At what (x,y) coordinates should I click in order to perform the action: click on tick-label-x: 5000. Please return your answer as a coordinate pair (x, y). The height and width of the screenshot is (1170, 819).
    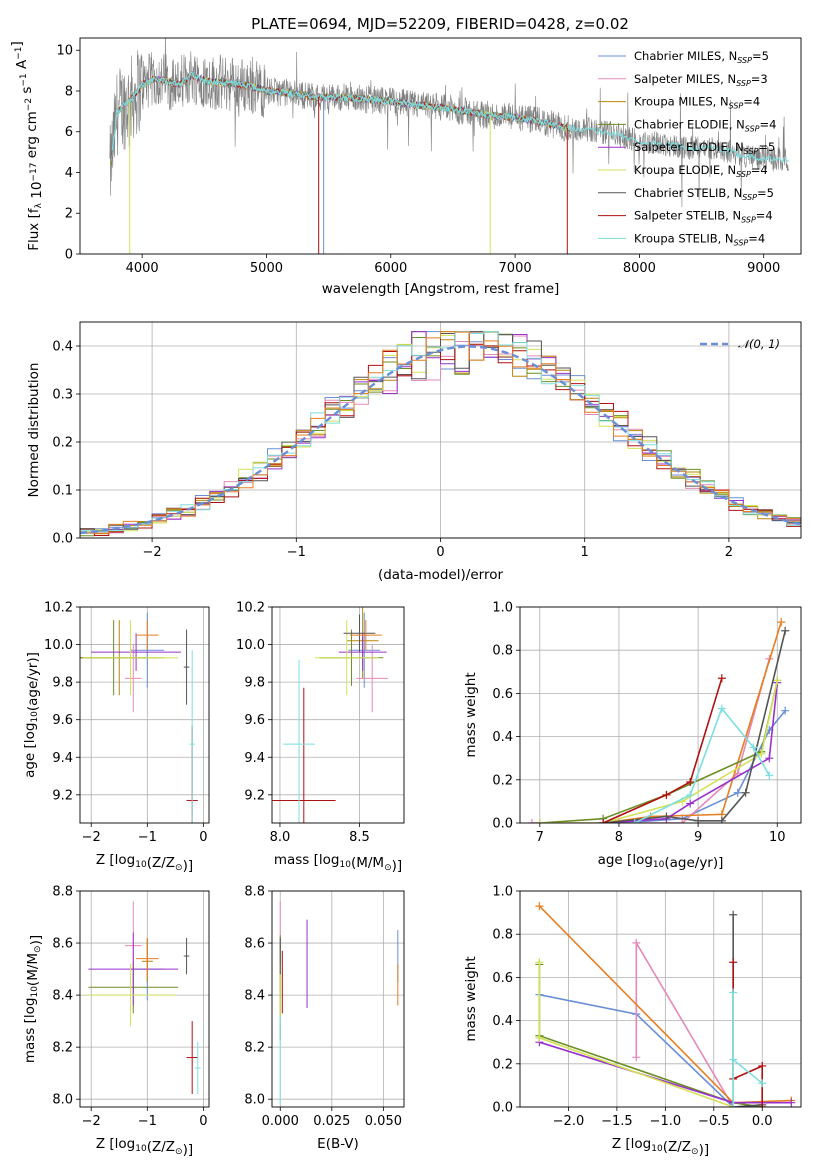
    Looking at the image, I should click on (266, 268).